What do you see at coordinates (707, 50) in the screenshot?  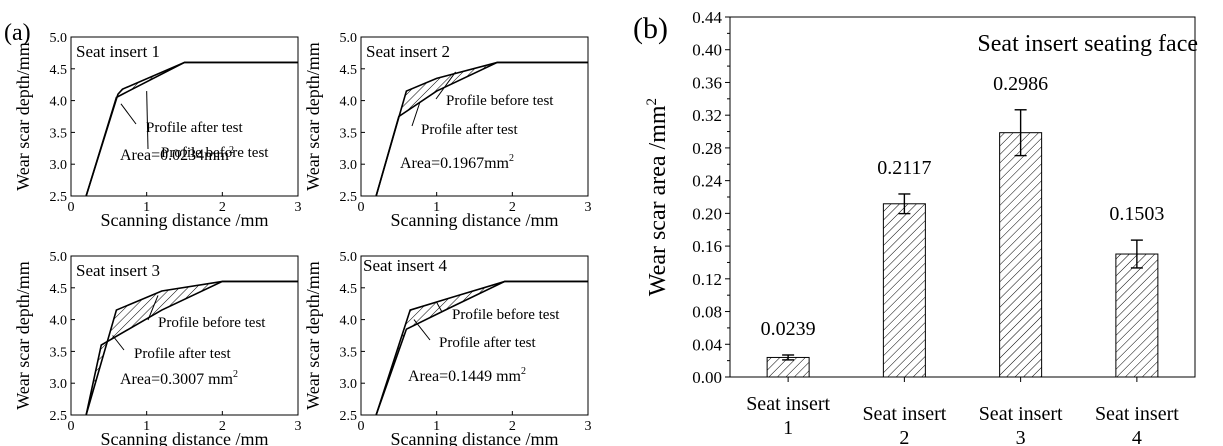 I see `y-tick-label: 0.40` at bounding box center [707, 50].